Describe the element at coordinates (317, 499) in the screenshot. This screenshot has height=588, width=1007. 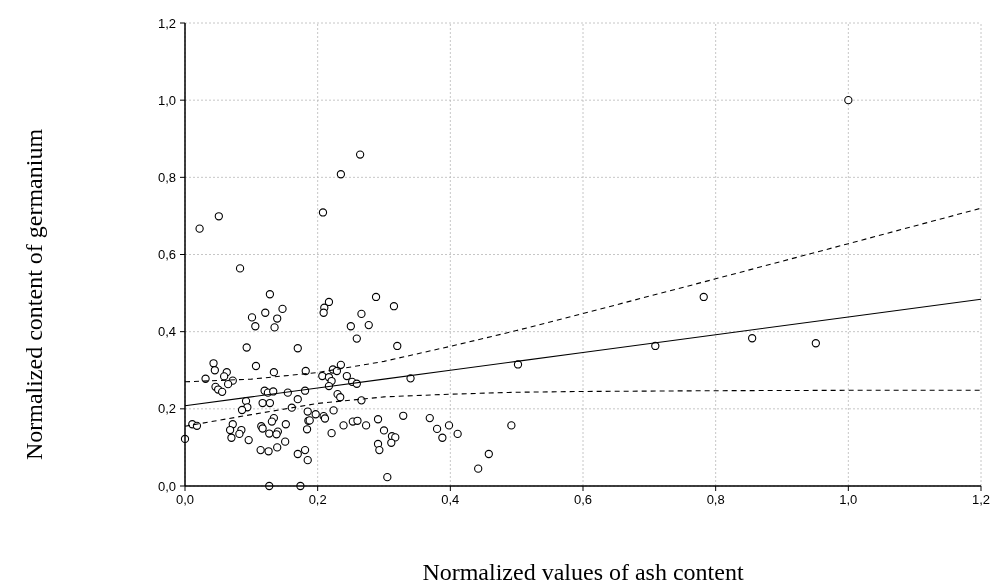
I see `x-tick-label: 0,2` at that location.